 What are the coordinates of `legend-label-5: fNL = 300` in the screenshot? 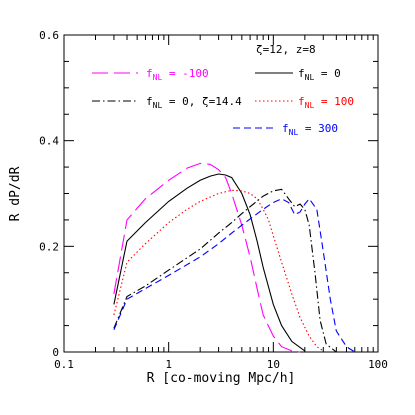 It's located at (310, 129).